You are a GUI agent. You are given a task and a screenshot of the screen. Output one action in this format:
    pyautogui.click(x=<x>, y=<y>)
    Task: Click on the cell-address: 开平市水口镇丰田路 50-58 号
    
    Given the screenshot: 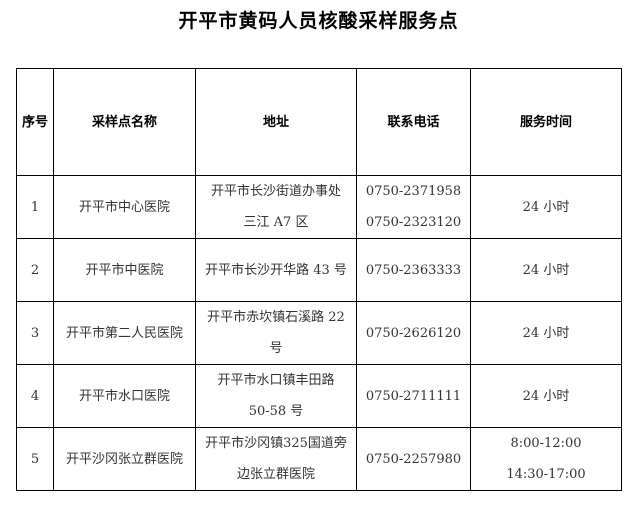 What is the action you would take?
    pyautogui.click(x=276, y=396)
    